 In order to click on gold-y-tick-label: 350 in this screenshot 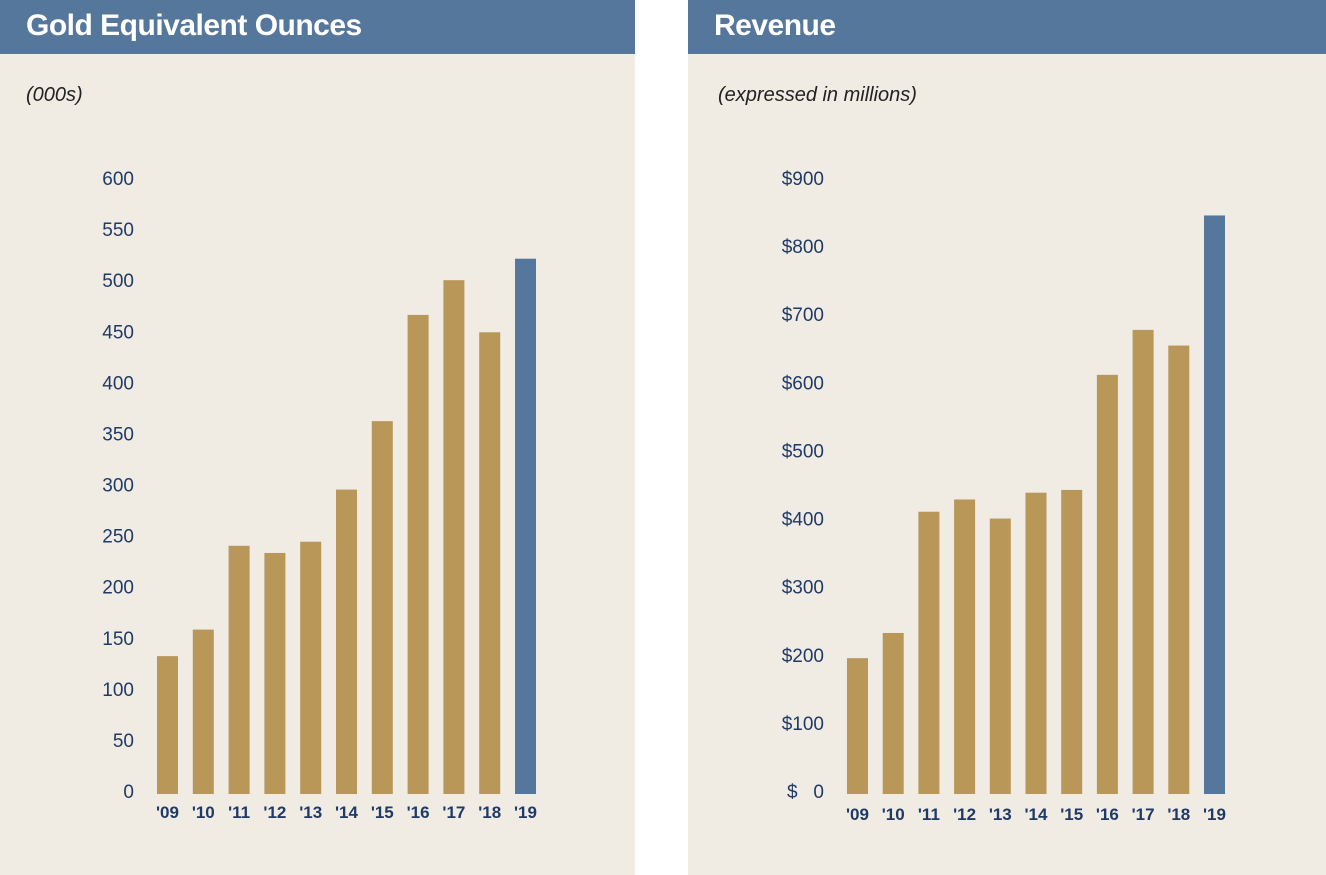, I will do `click(118, 434)`.